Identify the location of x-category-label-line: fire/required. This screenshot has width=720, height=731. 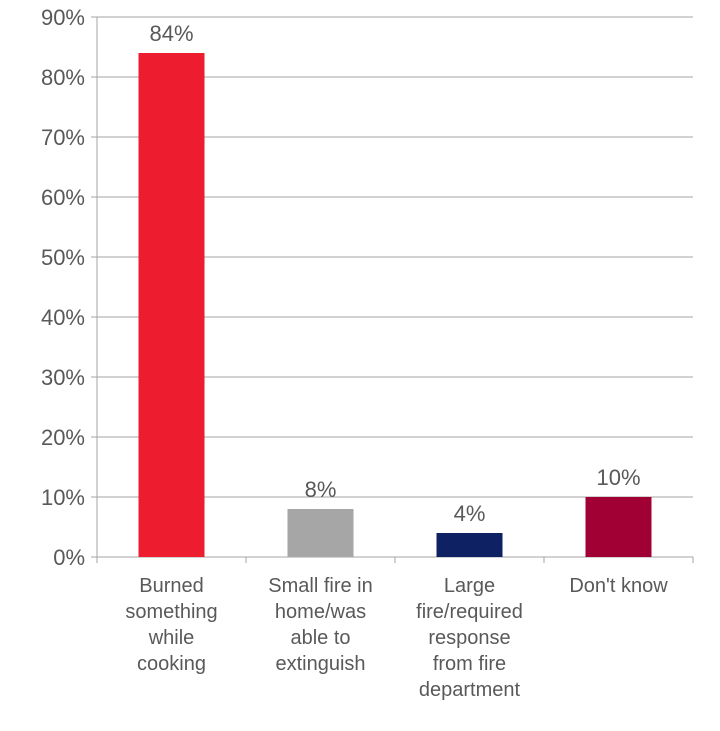
(469, 612).